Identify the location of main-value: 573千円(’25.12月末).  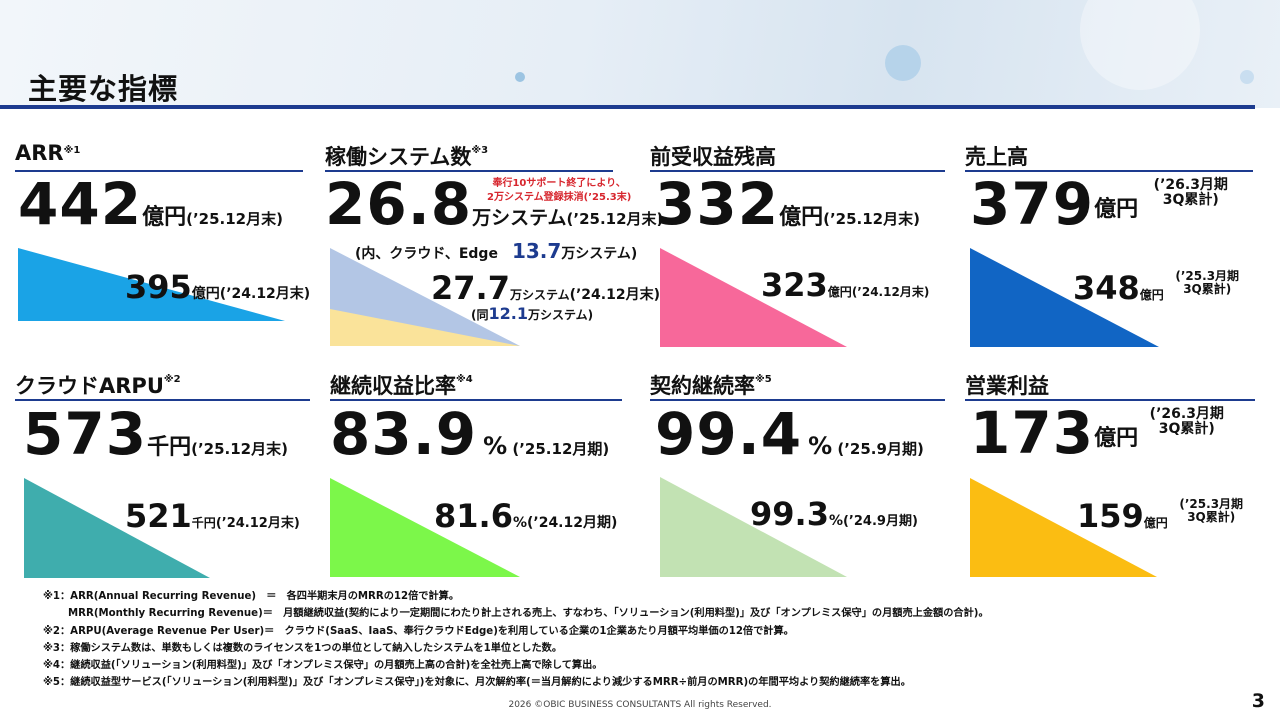
(155, 434).